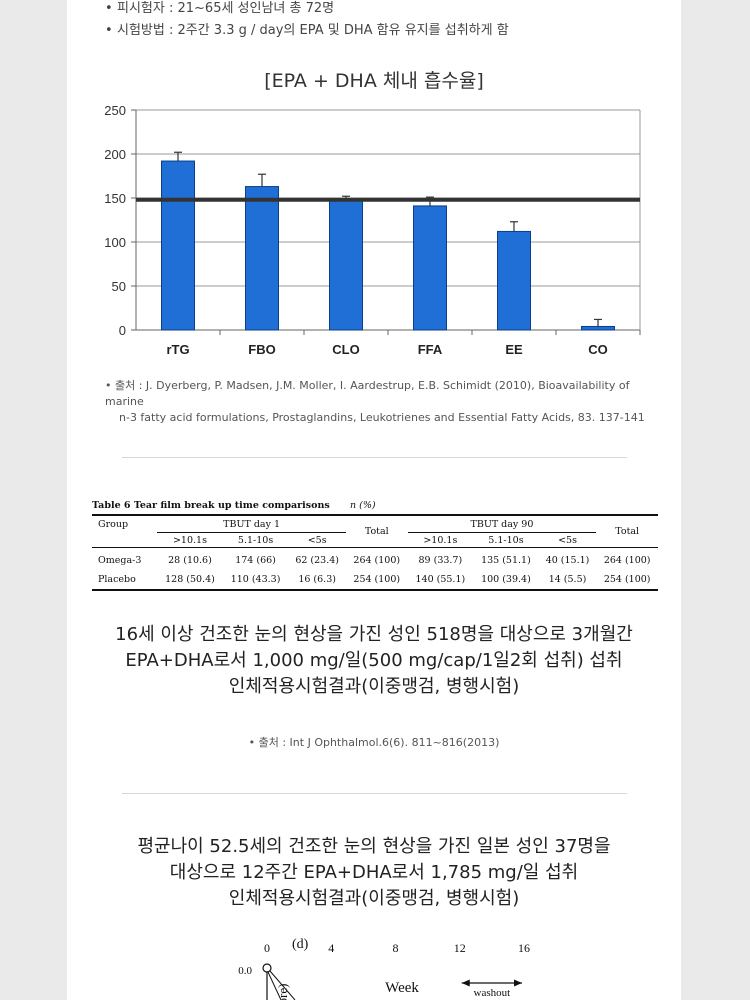 Image resolution: width=750 pixels, height=1000 pixels. What do you see at coordinates (502, 523) in the screenshot?
I see `day90-header: TBUT day 90` at bounding box center [502, 523].